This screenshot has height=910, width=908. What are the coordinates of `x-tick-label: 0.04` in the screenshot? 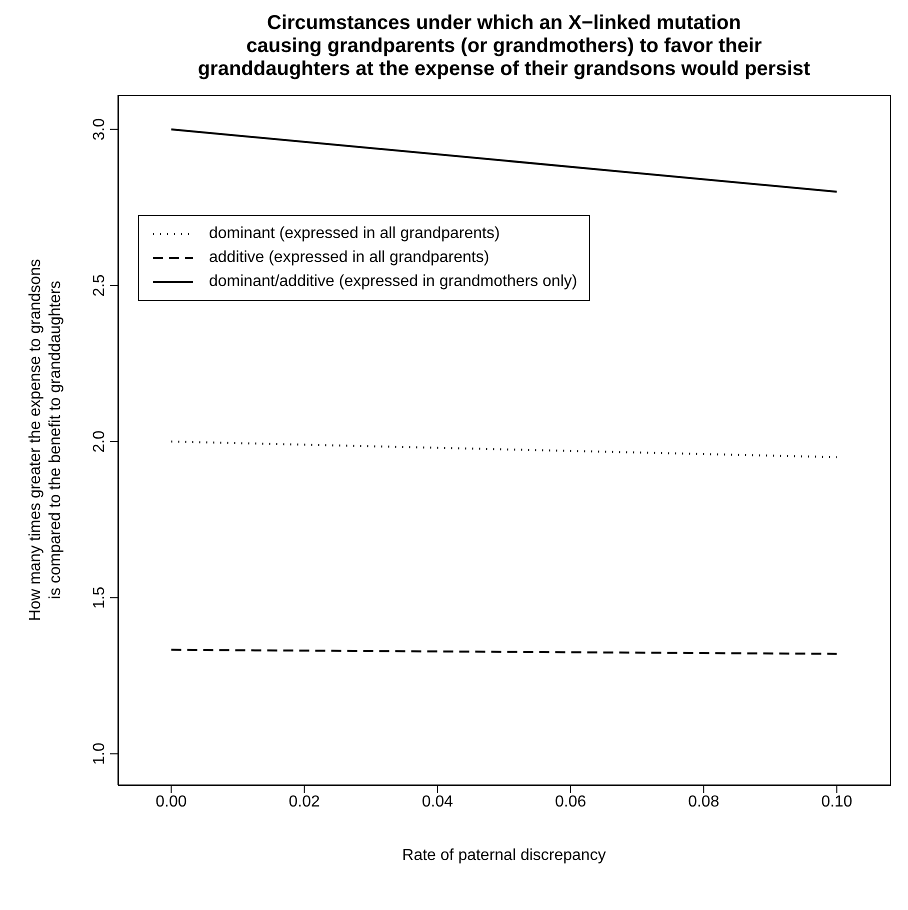 It's located at (438, 801).